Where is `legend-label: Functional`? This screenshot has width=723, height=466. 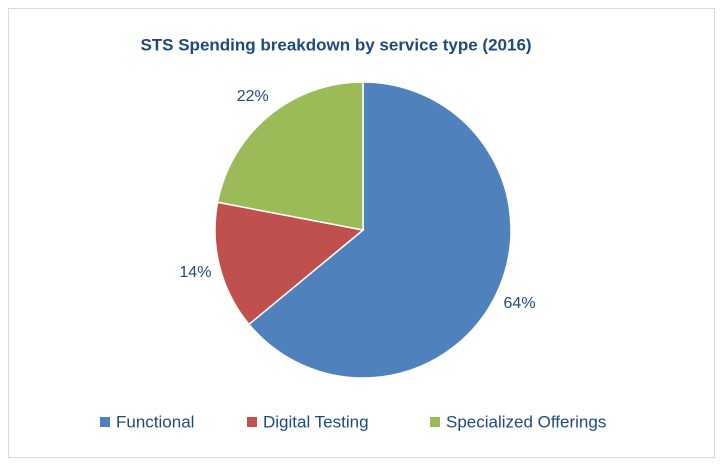 legend-label: Functional is located at coordinates (155, 421).